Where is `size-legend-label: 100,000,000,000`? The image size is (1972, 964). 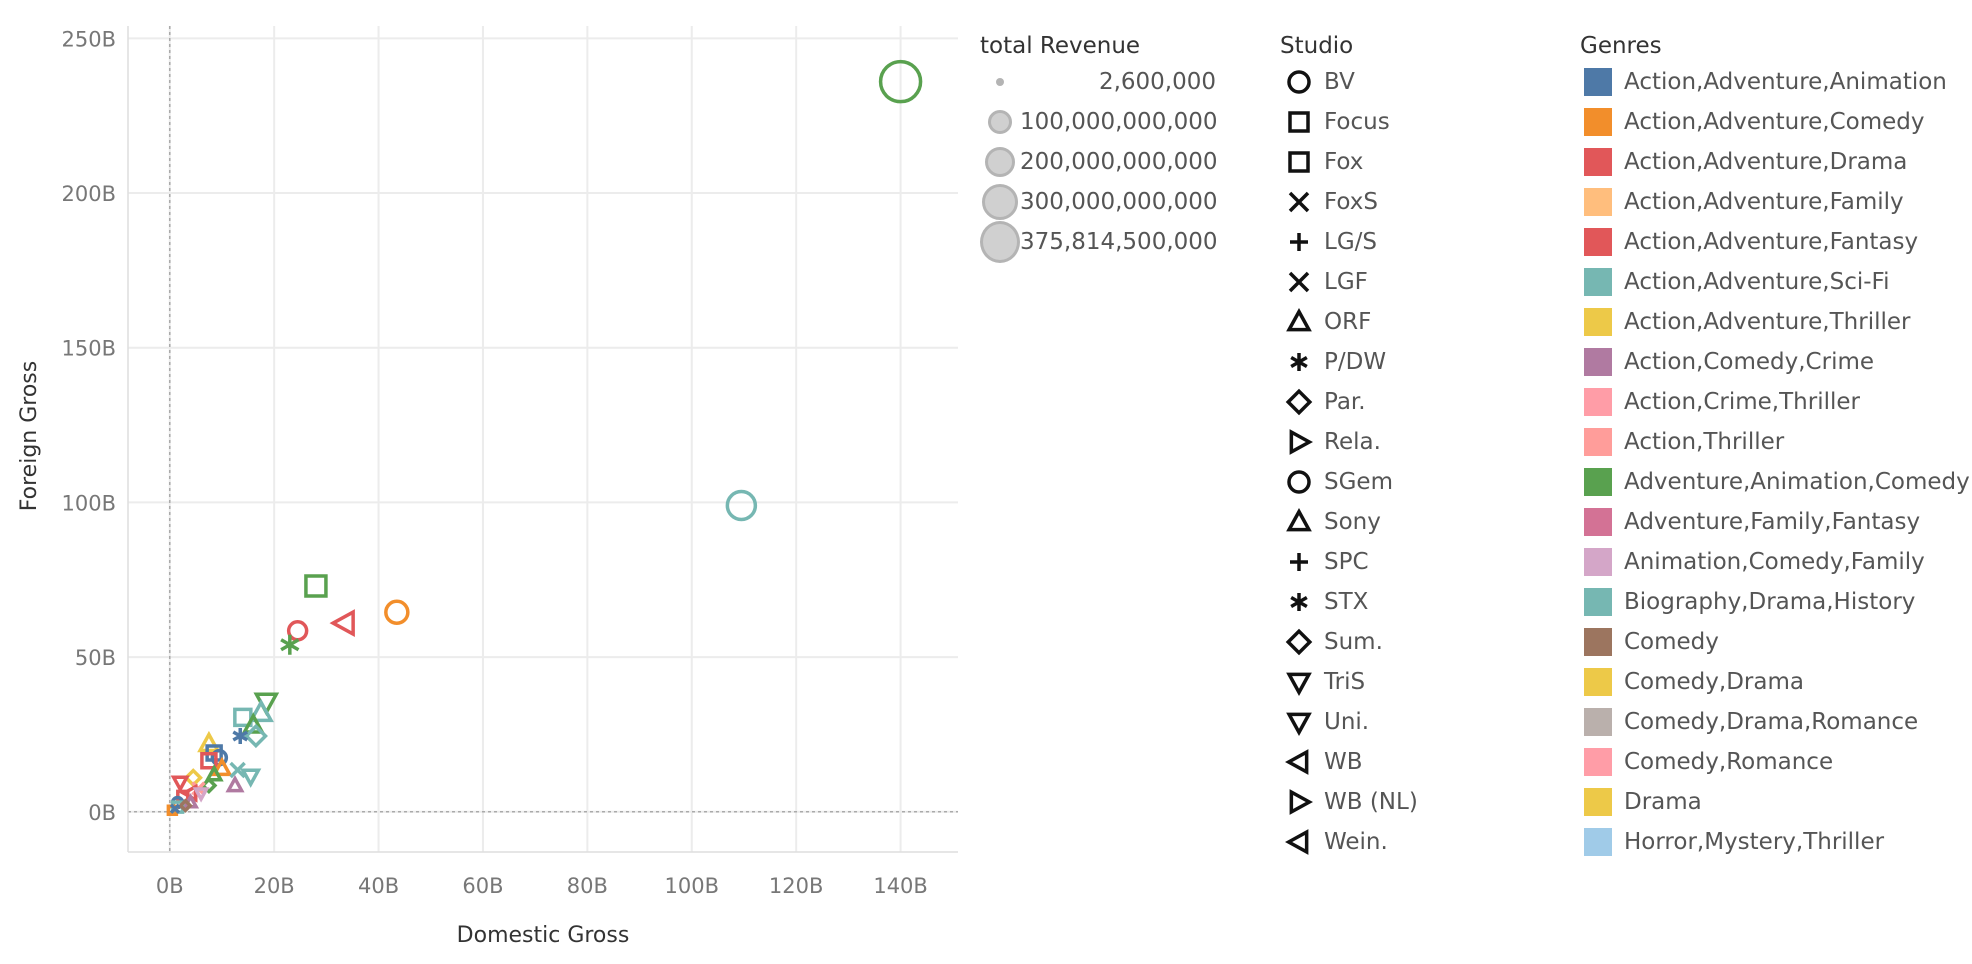 size-legend-label: 100,000,000,000 is located at coordinates (1119, 122).